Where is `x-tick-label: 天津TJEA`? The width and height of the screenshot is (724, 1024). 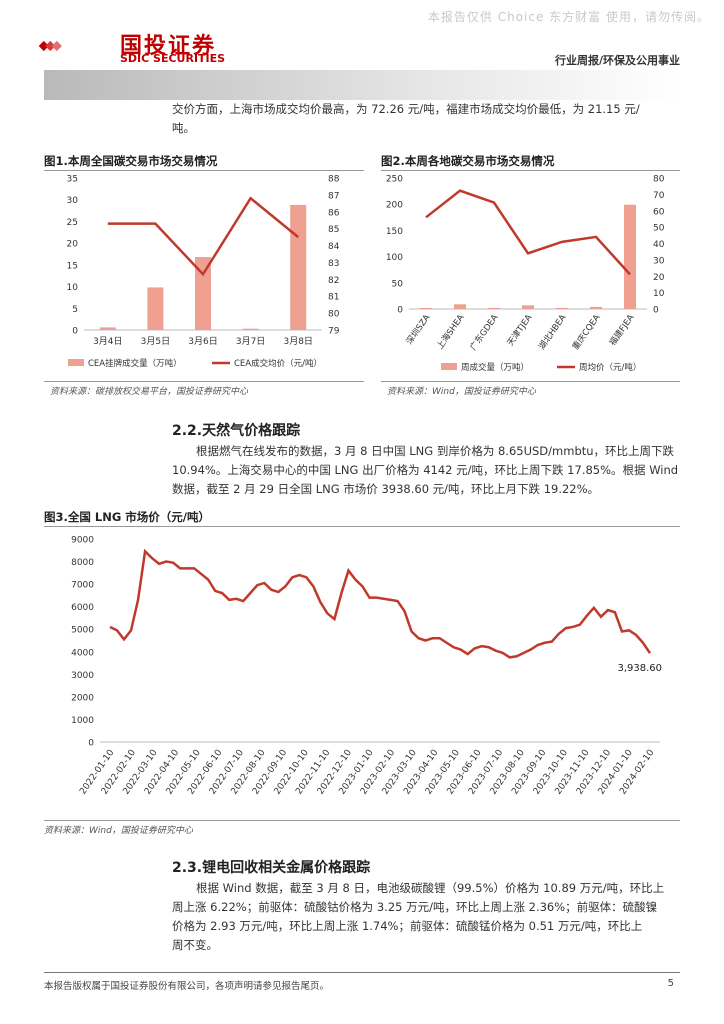
x-tick-label: 天津TJEA is located at coordinates (520, 330).